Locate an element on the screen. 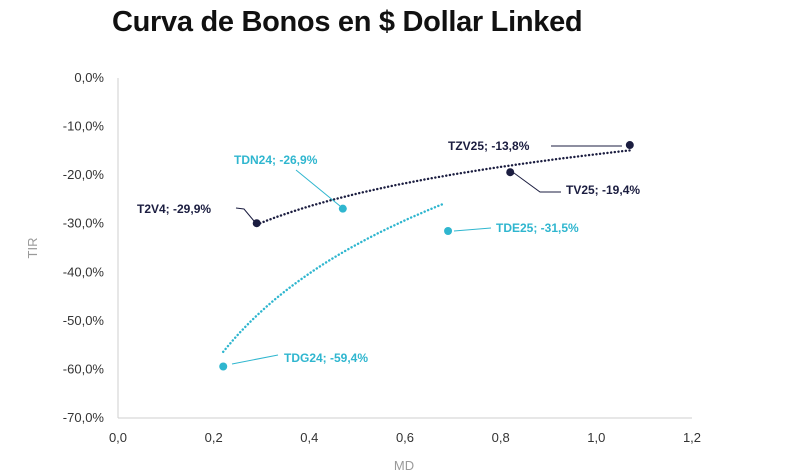 The image size is (800, 475). data-label-tzv25: TZV25; -13,8% is located at coordinates (489, 146).